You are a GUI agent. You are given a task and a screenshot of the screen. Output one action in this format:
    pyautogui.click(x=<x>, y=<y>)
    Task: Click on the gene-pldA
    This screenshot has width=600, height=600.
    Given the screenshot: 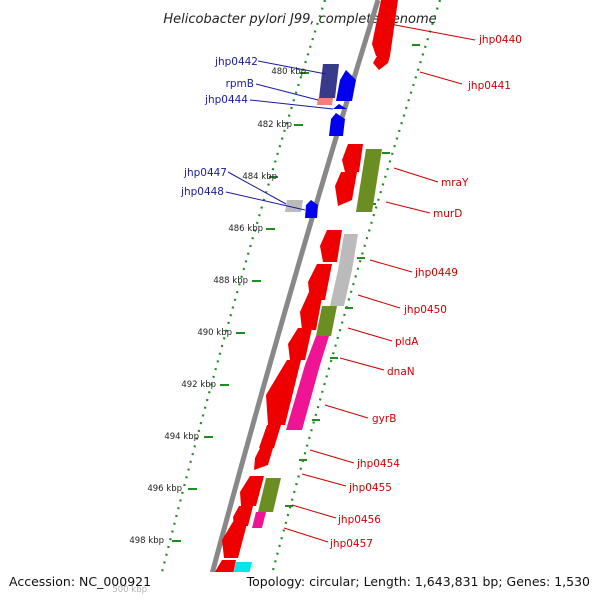 What is the action you would take?
    pyautogui.click(x=311, y=311)
    